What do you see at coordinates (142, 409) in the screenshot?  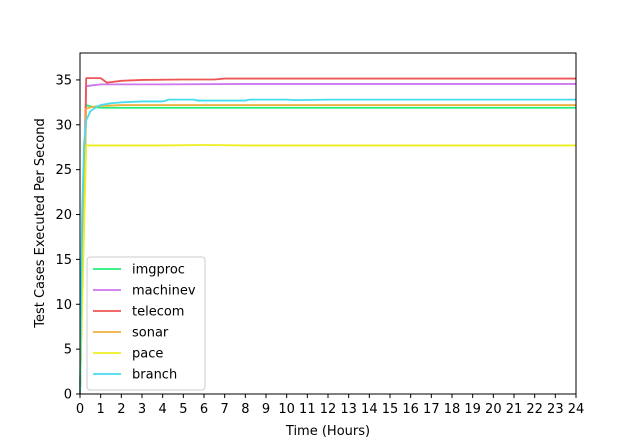 I see `x-tick-label: 3` at bounding box center [142, 409].